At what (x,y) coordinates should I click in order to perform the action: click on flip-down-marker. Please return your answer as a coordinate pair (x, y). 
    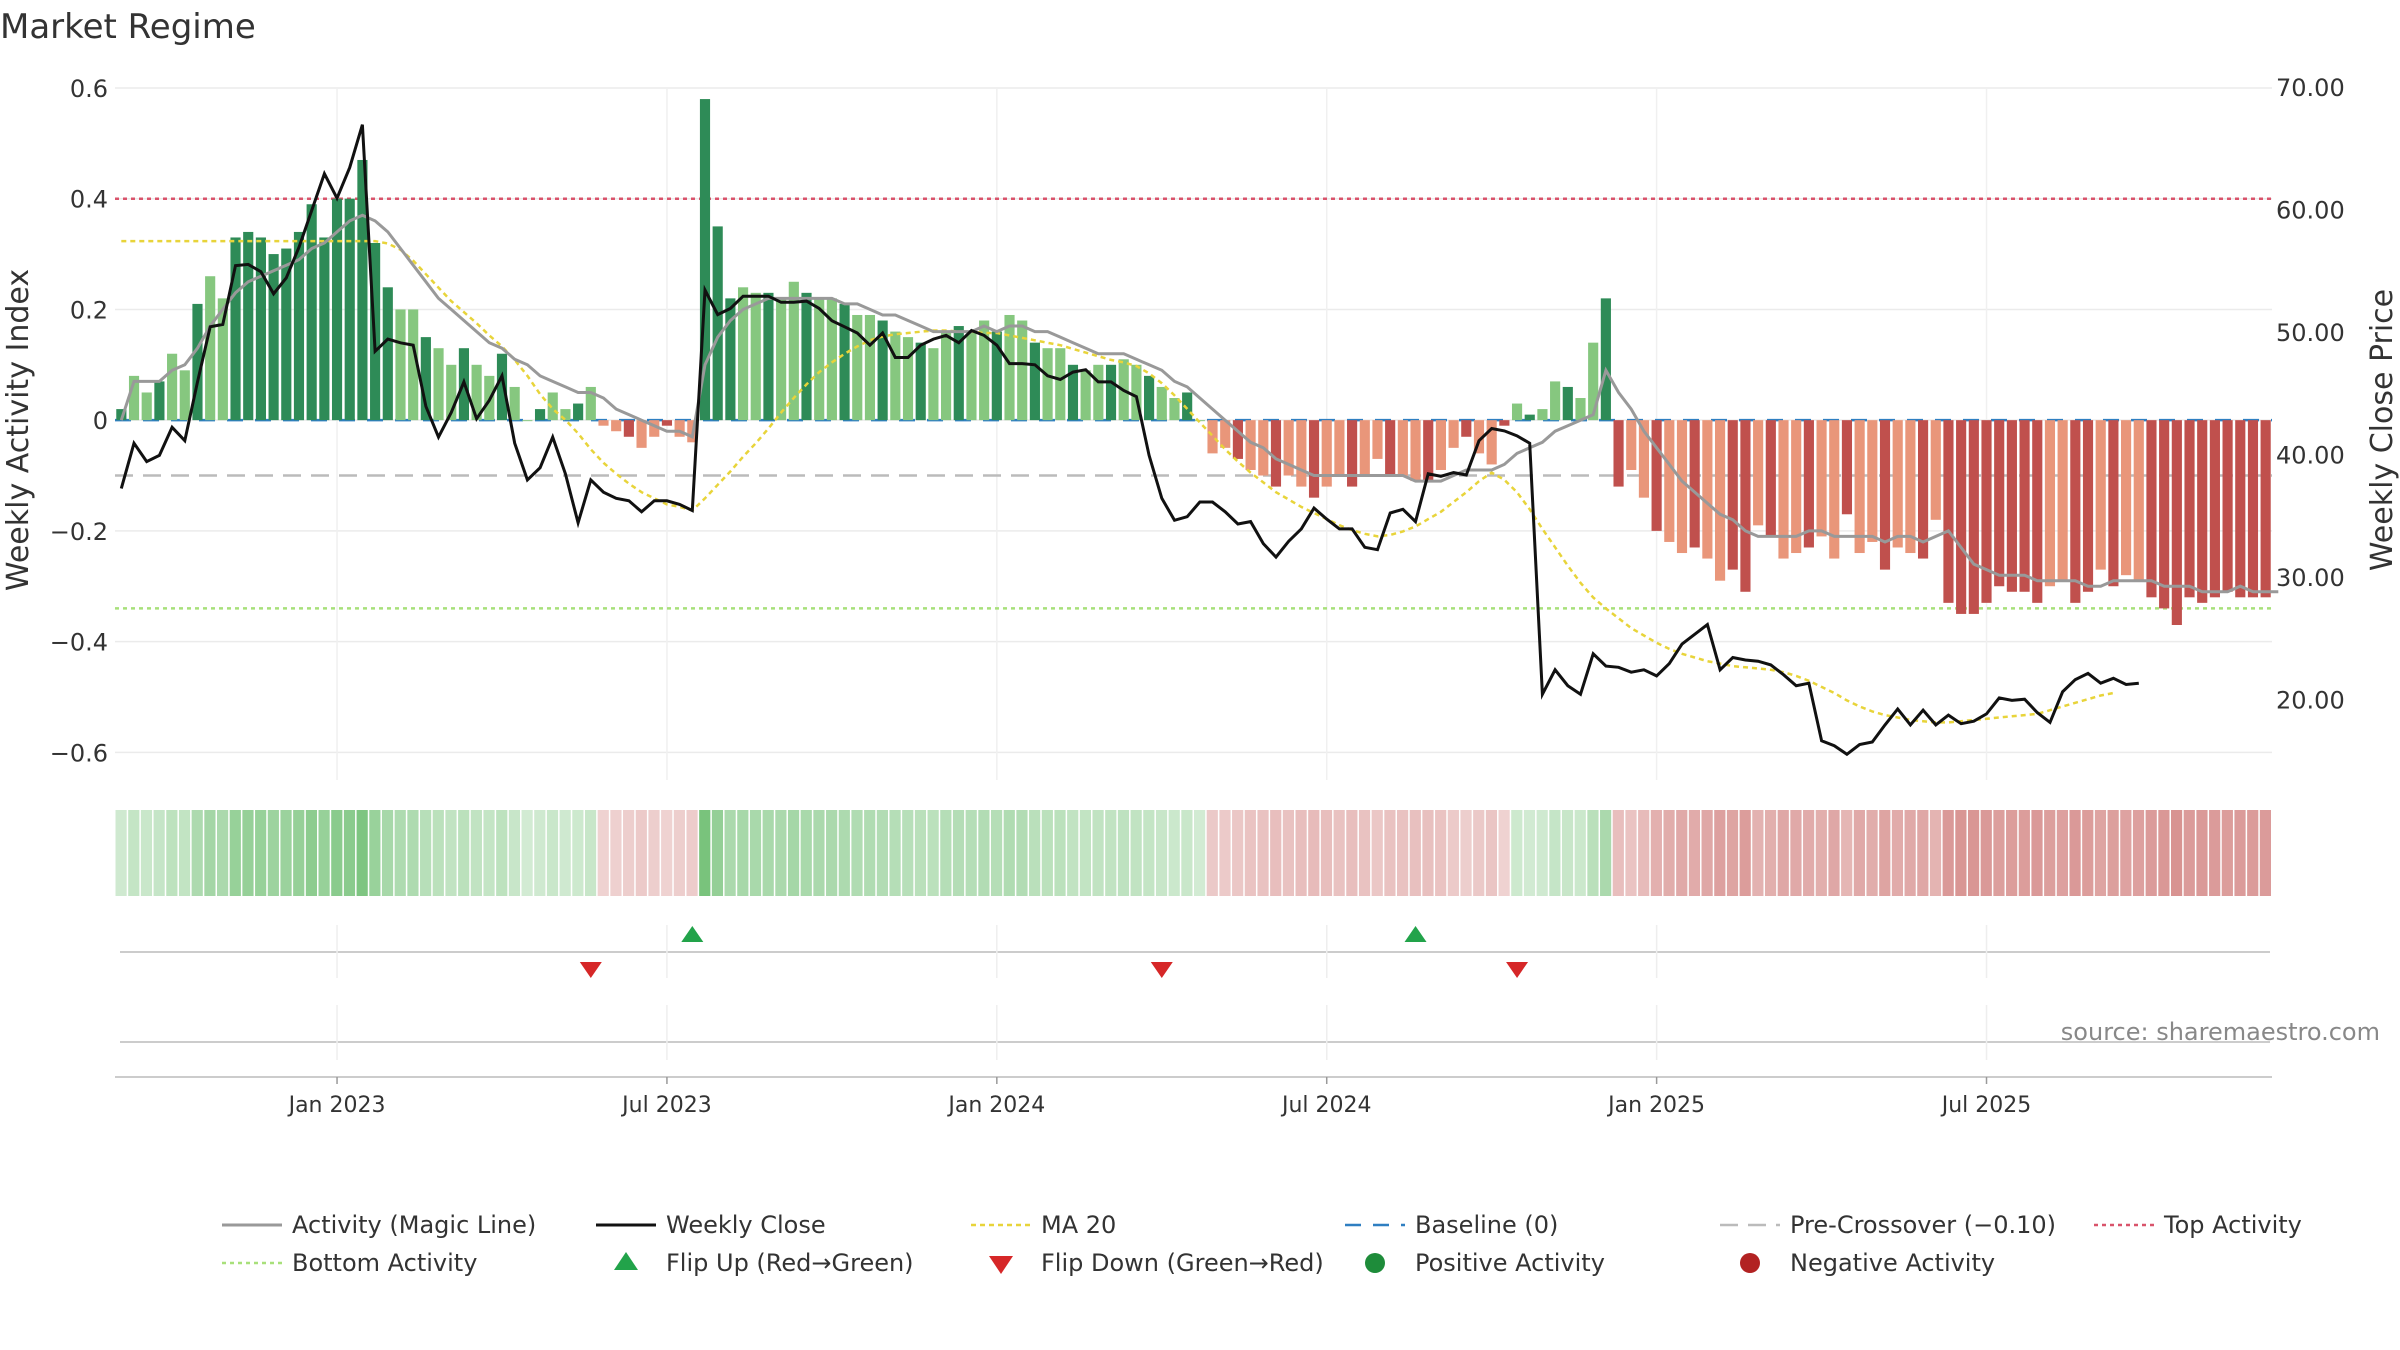
    Looking at the image, I should click on (590, 970).